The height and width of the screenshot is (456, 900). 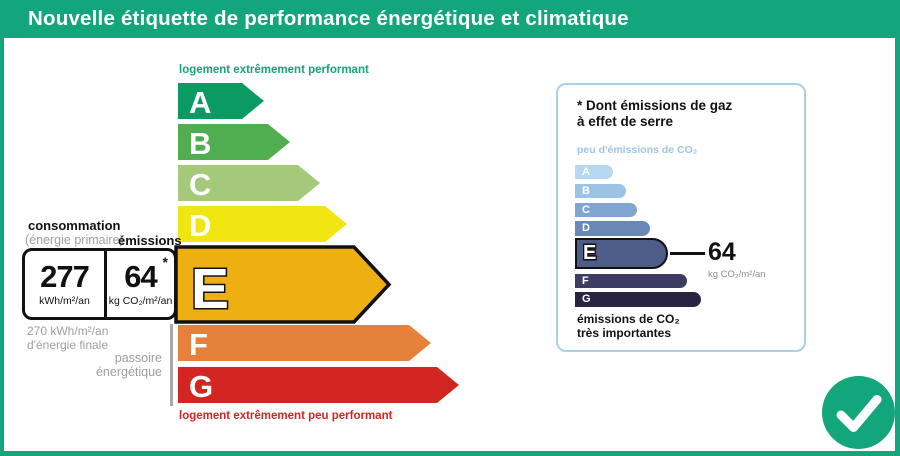 I want to click on consumption-label: consommation, so click(x=74, y=225).